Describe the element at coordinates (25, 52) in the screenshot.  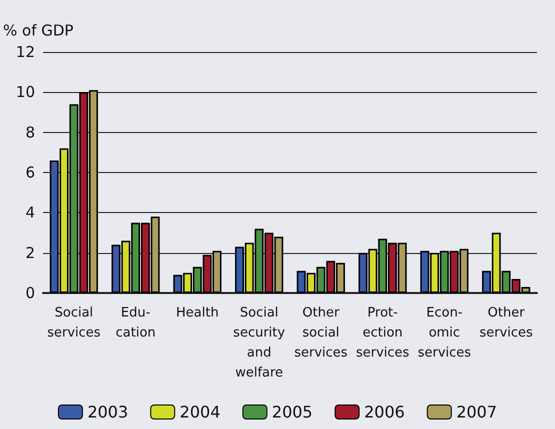
I see `y-tick-label: 12` at that location.